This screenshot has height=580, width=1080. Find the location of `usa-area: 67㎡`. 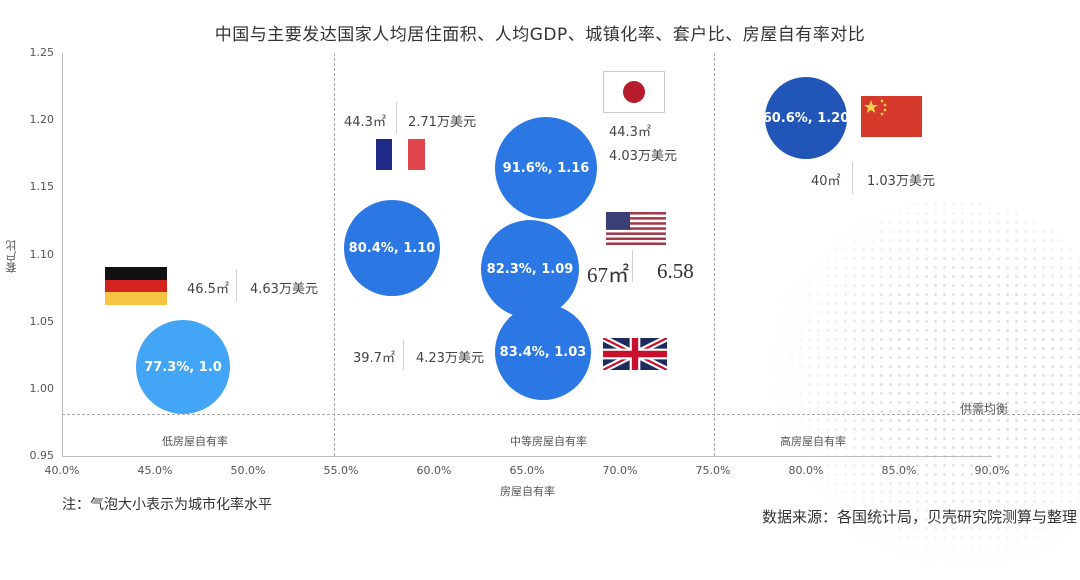

usa-area: 67㎡ is located at coordinates (608, 275).